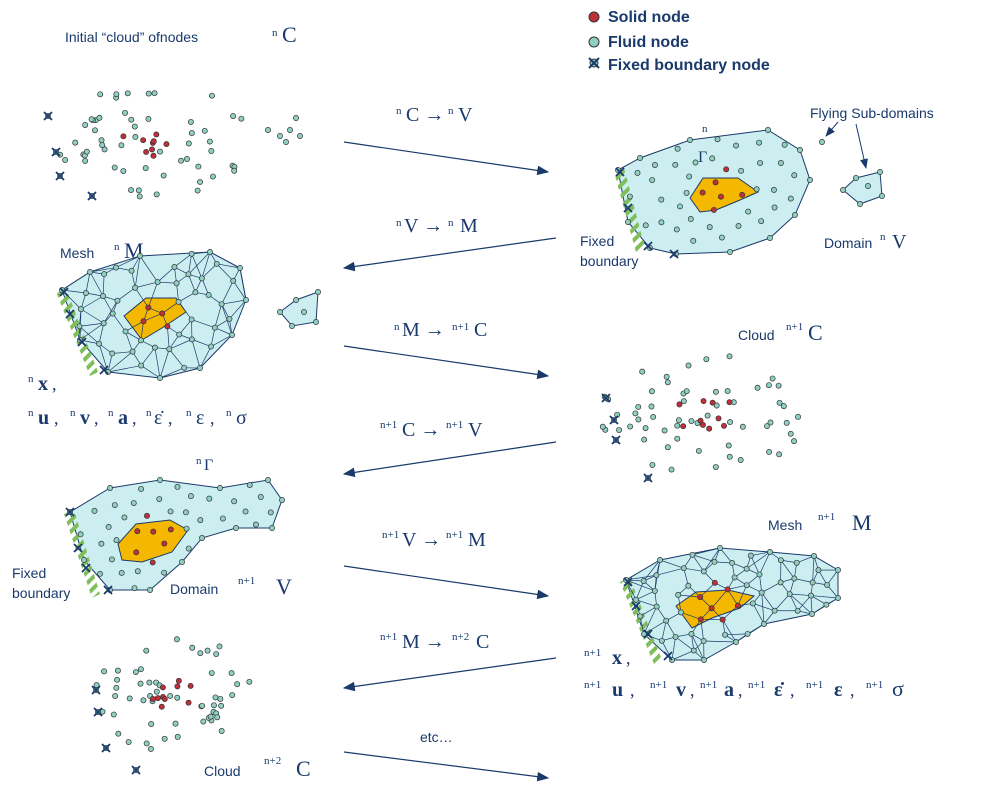 This screenshot has height=786, width=988. I want to click on svg-text: n+1, so click(460, 327).